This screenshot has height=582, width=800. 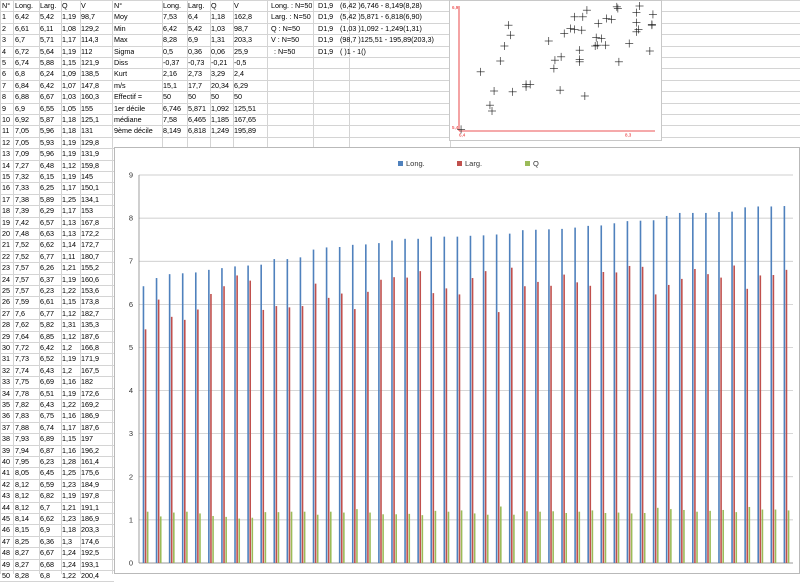 I want to click on row-number-cell: 38, so click(x=6, y=439).